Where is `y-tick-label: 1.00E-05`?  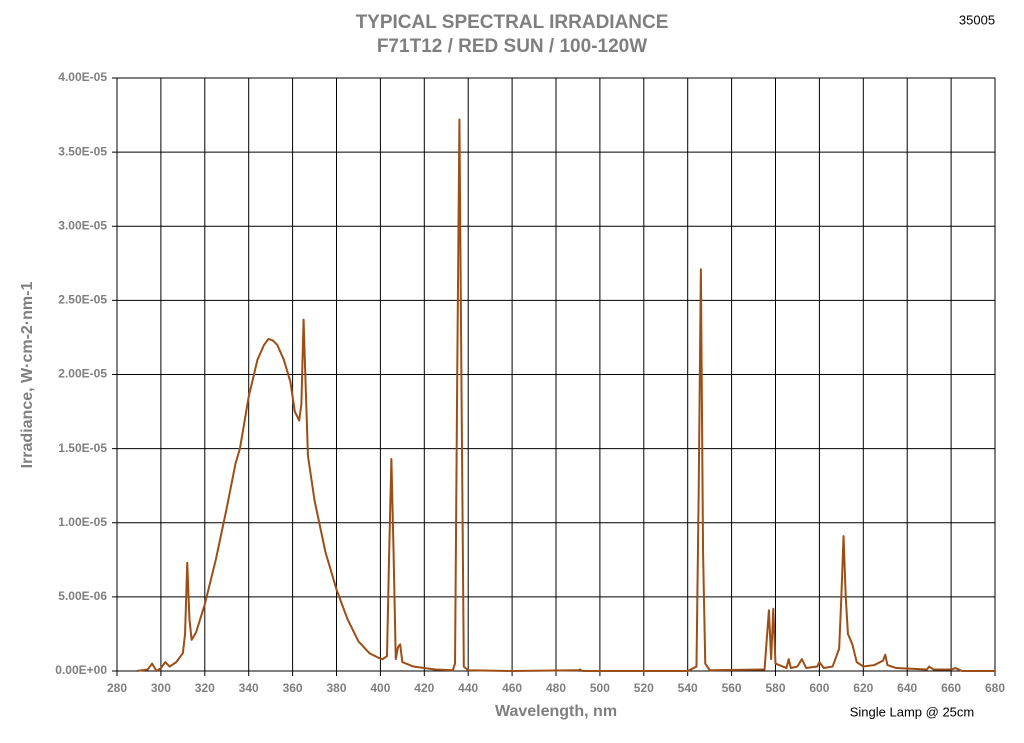
y-tick-label: 1.00E-05 is located at coordinates (82, 522).